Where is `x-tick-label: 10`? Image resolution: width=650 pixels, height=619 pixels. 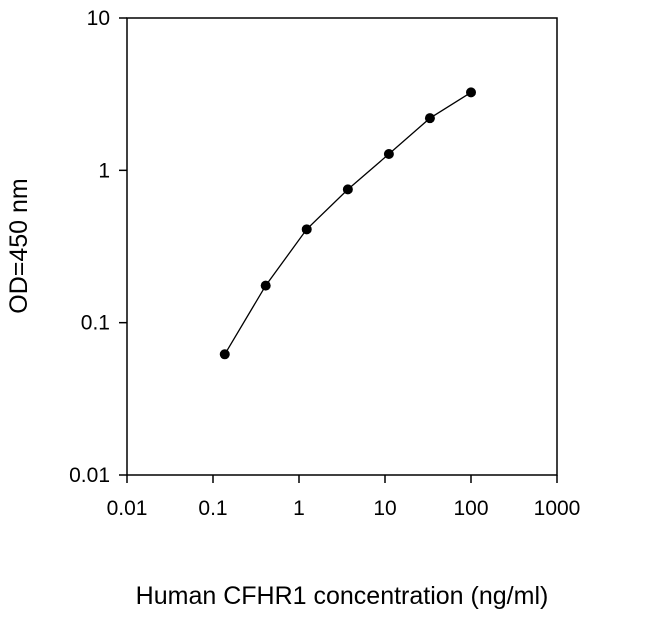 x-tick-label: 10 is located at coordinates (384, 508).